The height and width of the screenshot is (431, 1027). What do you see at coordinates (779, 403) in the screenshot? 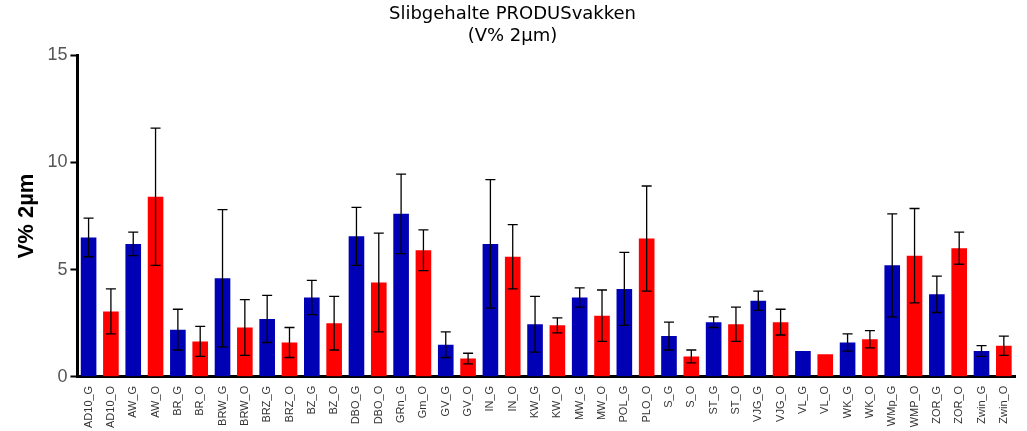
I see `x-tick-label: VJG_O` at bounding box center [779, 403].